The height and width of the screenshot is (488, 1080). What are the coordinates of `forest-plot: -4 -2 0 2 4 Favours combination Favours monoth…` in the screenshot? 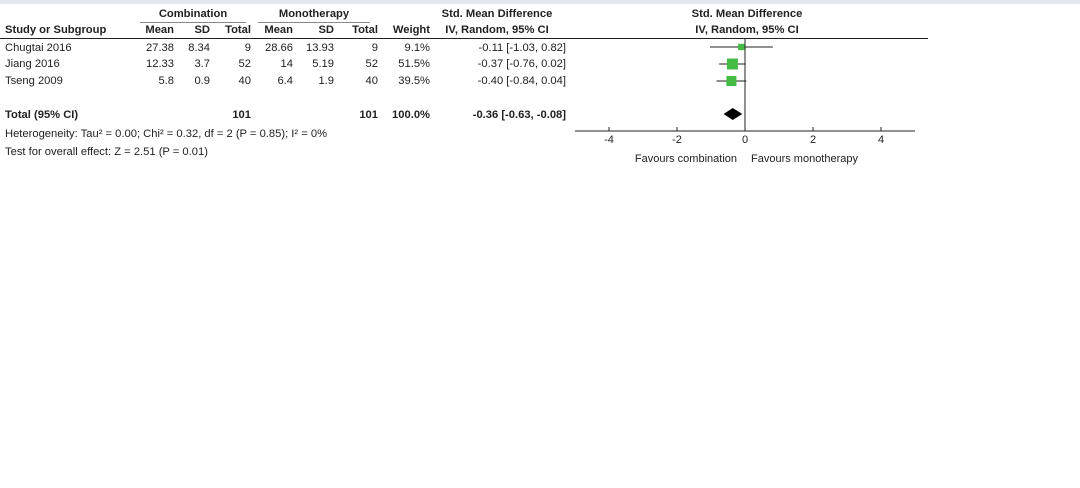 It's located at (745, 101).